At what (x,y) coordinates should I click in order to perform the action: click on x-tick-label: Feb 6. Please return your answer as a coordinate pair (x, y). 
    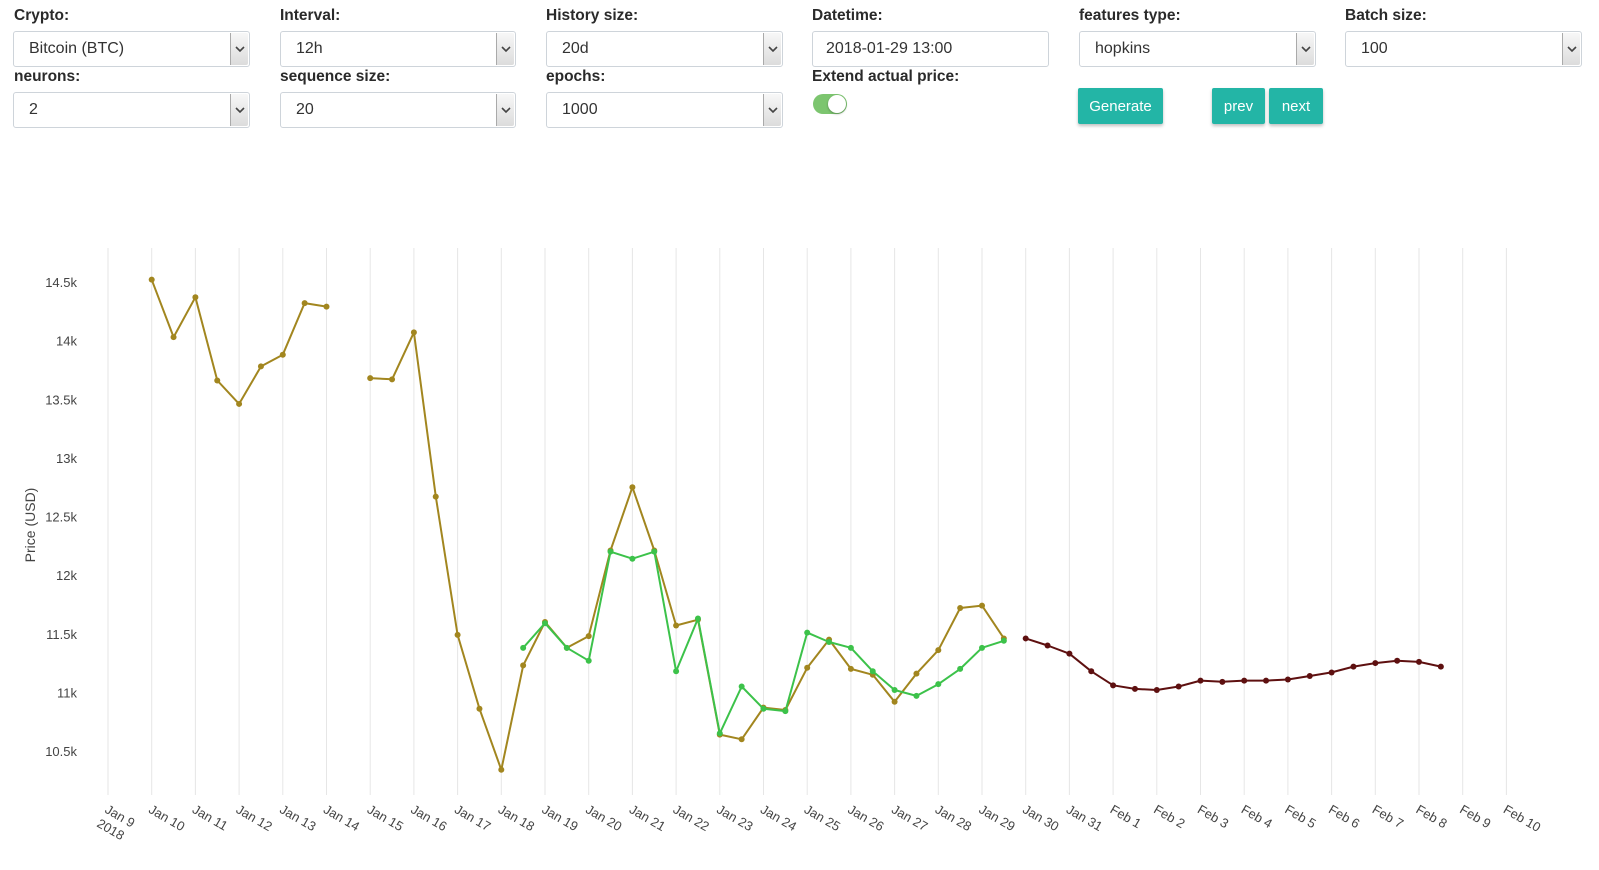
    Looking at the image, I should click on (1344, 817).